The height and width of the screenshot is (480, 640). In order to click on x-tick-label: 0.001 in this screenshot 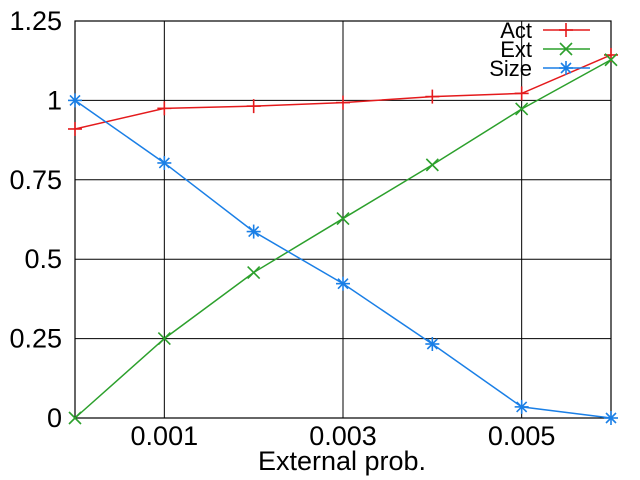, I will do `click(165, 436)`.